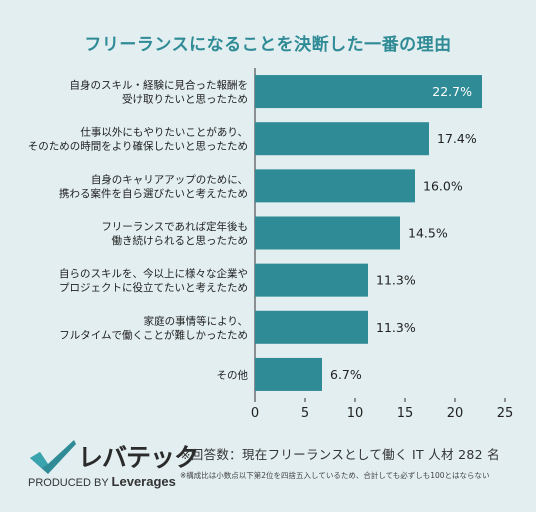 The width and height of the screenshot is (536, 512). What do you see at coordinates (443, 185) in the screenshot?
I see `bar-value-label: 16.0%` at bounding box center [443, 185].